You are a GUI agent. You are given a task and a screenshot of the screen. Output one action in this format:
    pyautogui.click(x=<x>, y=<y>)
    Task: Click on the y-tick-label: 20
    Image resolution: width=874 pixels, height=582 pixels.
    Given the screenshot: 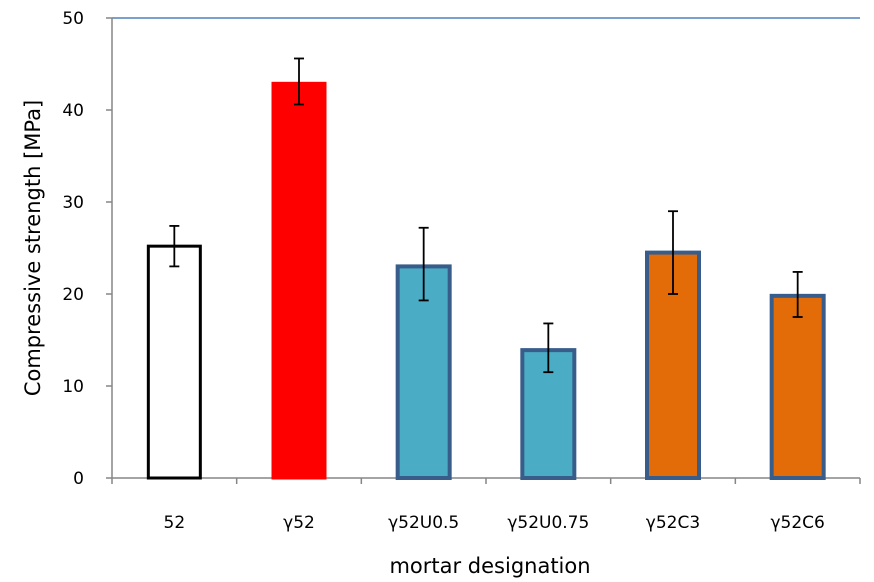 What is the action you would take?
    pyautogui.click(x=73, y=295)
    